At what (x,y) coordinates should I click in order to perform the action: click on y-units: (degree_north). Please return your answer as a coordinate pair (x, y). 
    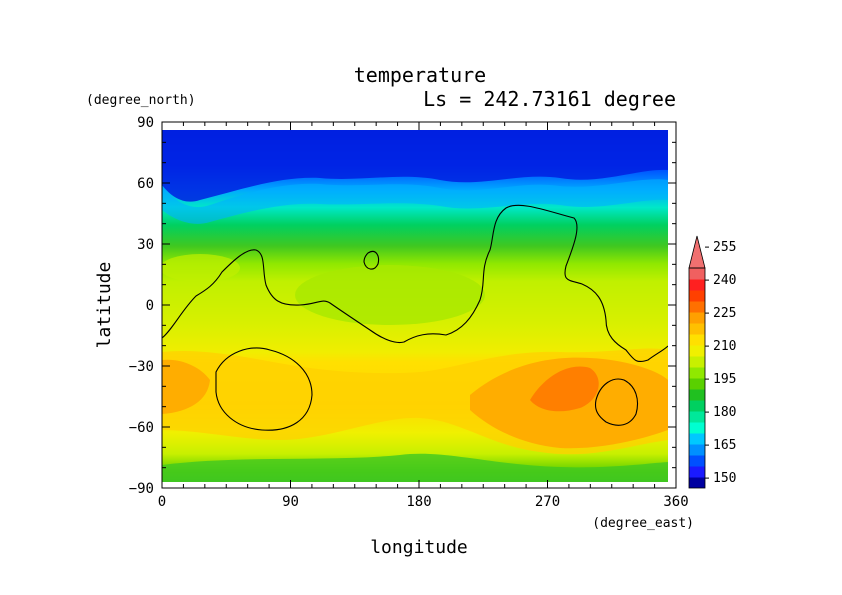
    Looking at the image, I should click on (141, 100).